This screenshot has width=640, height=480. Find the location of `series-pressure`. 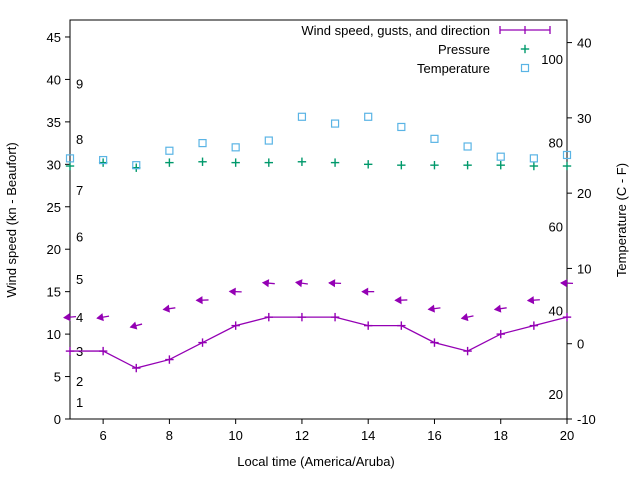

series-pressure is located at coordinates (318, 164).